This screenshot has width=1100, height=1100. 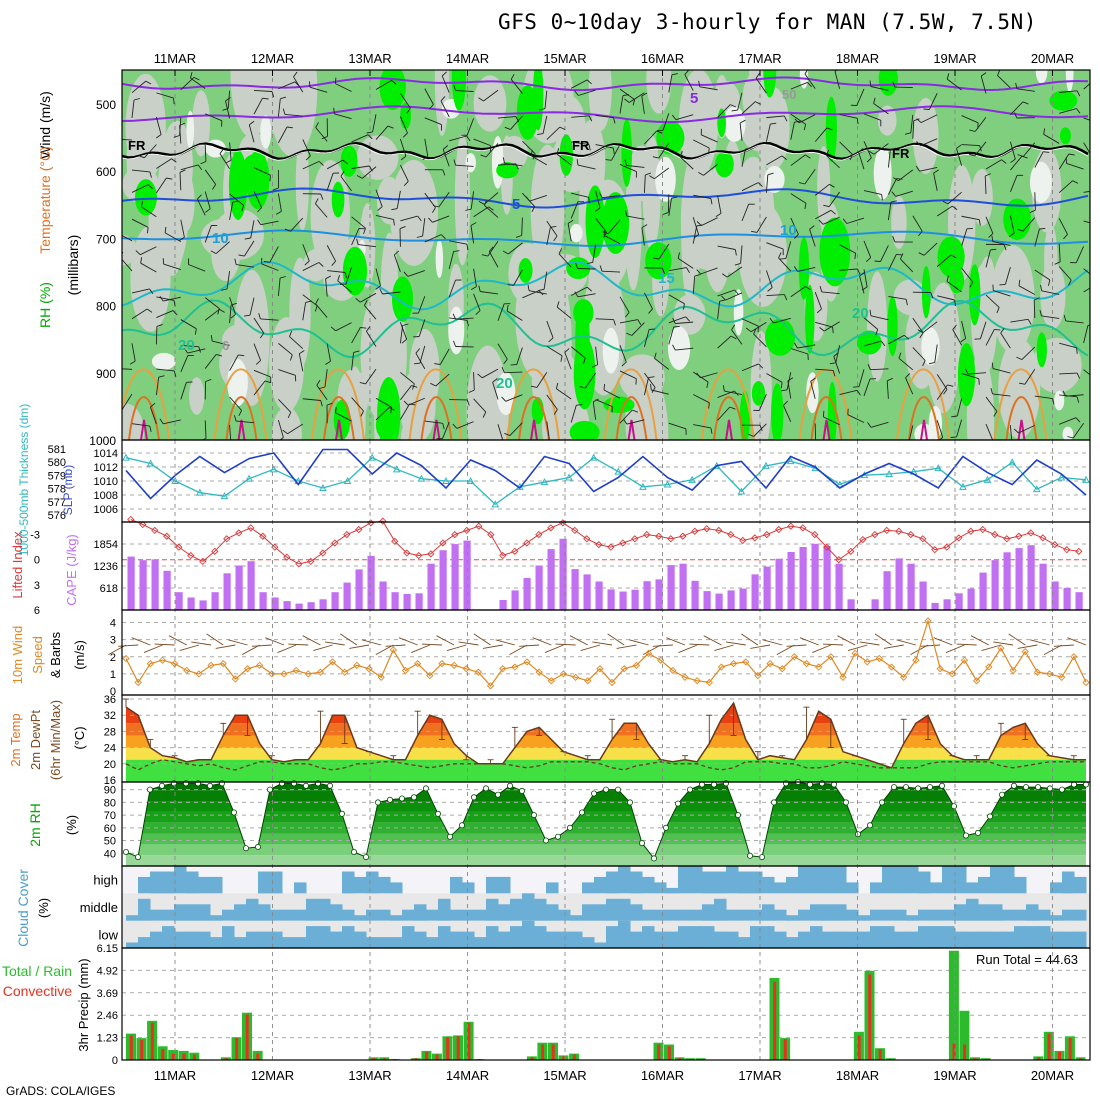 I want to click on cape-bar, so click(x=143, y=585).